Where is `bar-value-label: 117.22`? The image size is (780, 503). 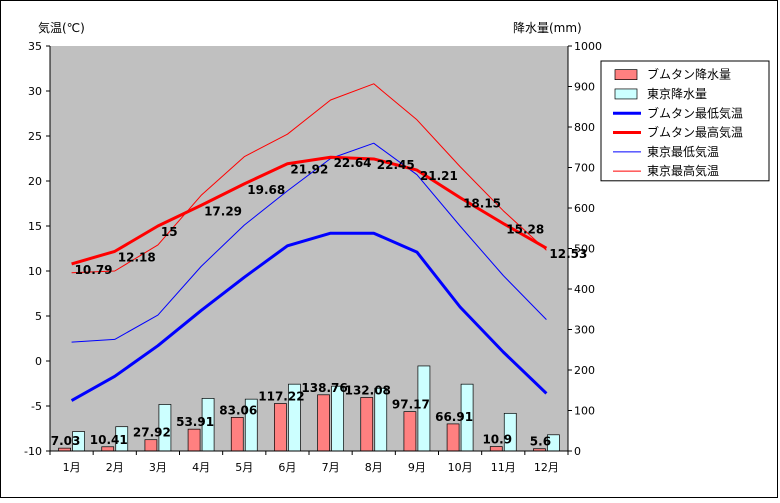
bar-value-label: 117.22 is located at coordinates (281, 397).